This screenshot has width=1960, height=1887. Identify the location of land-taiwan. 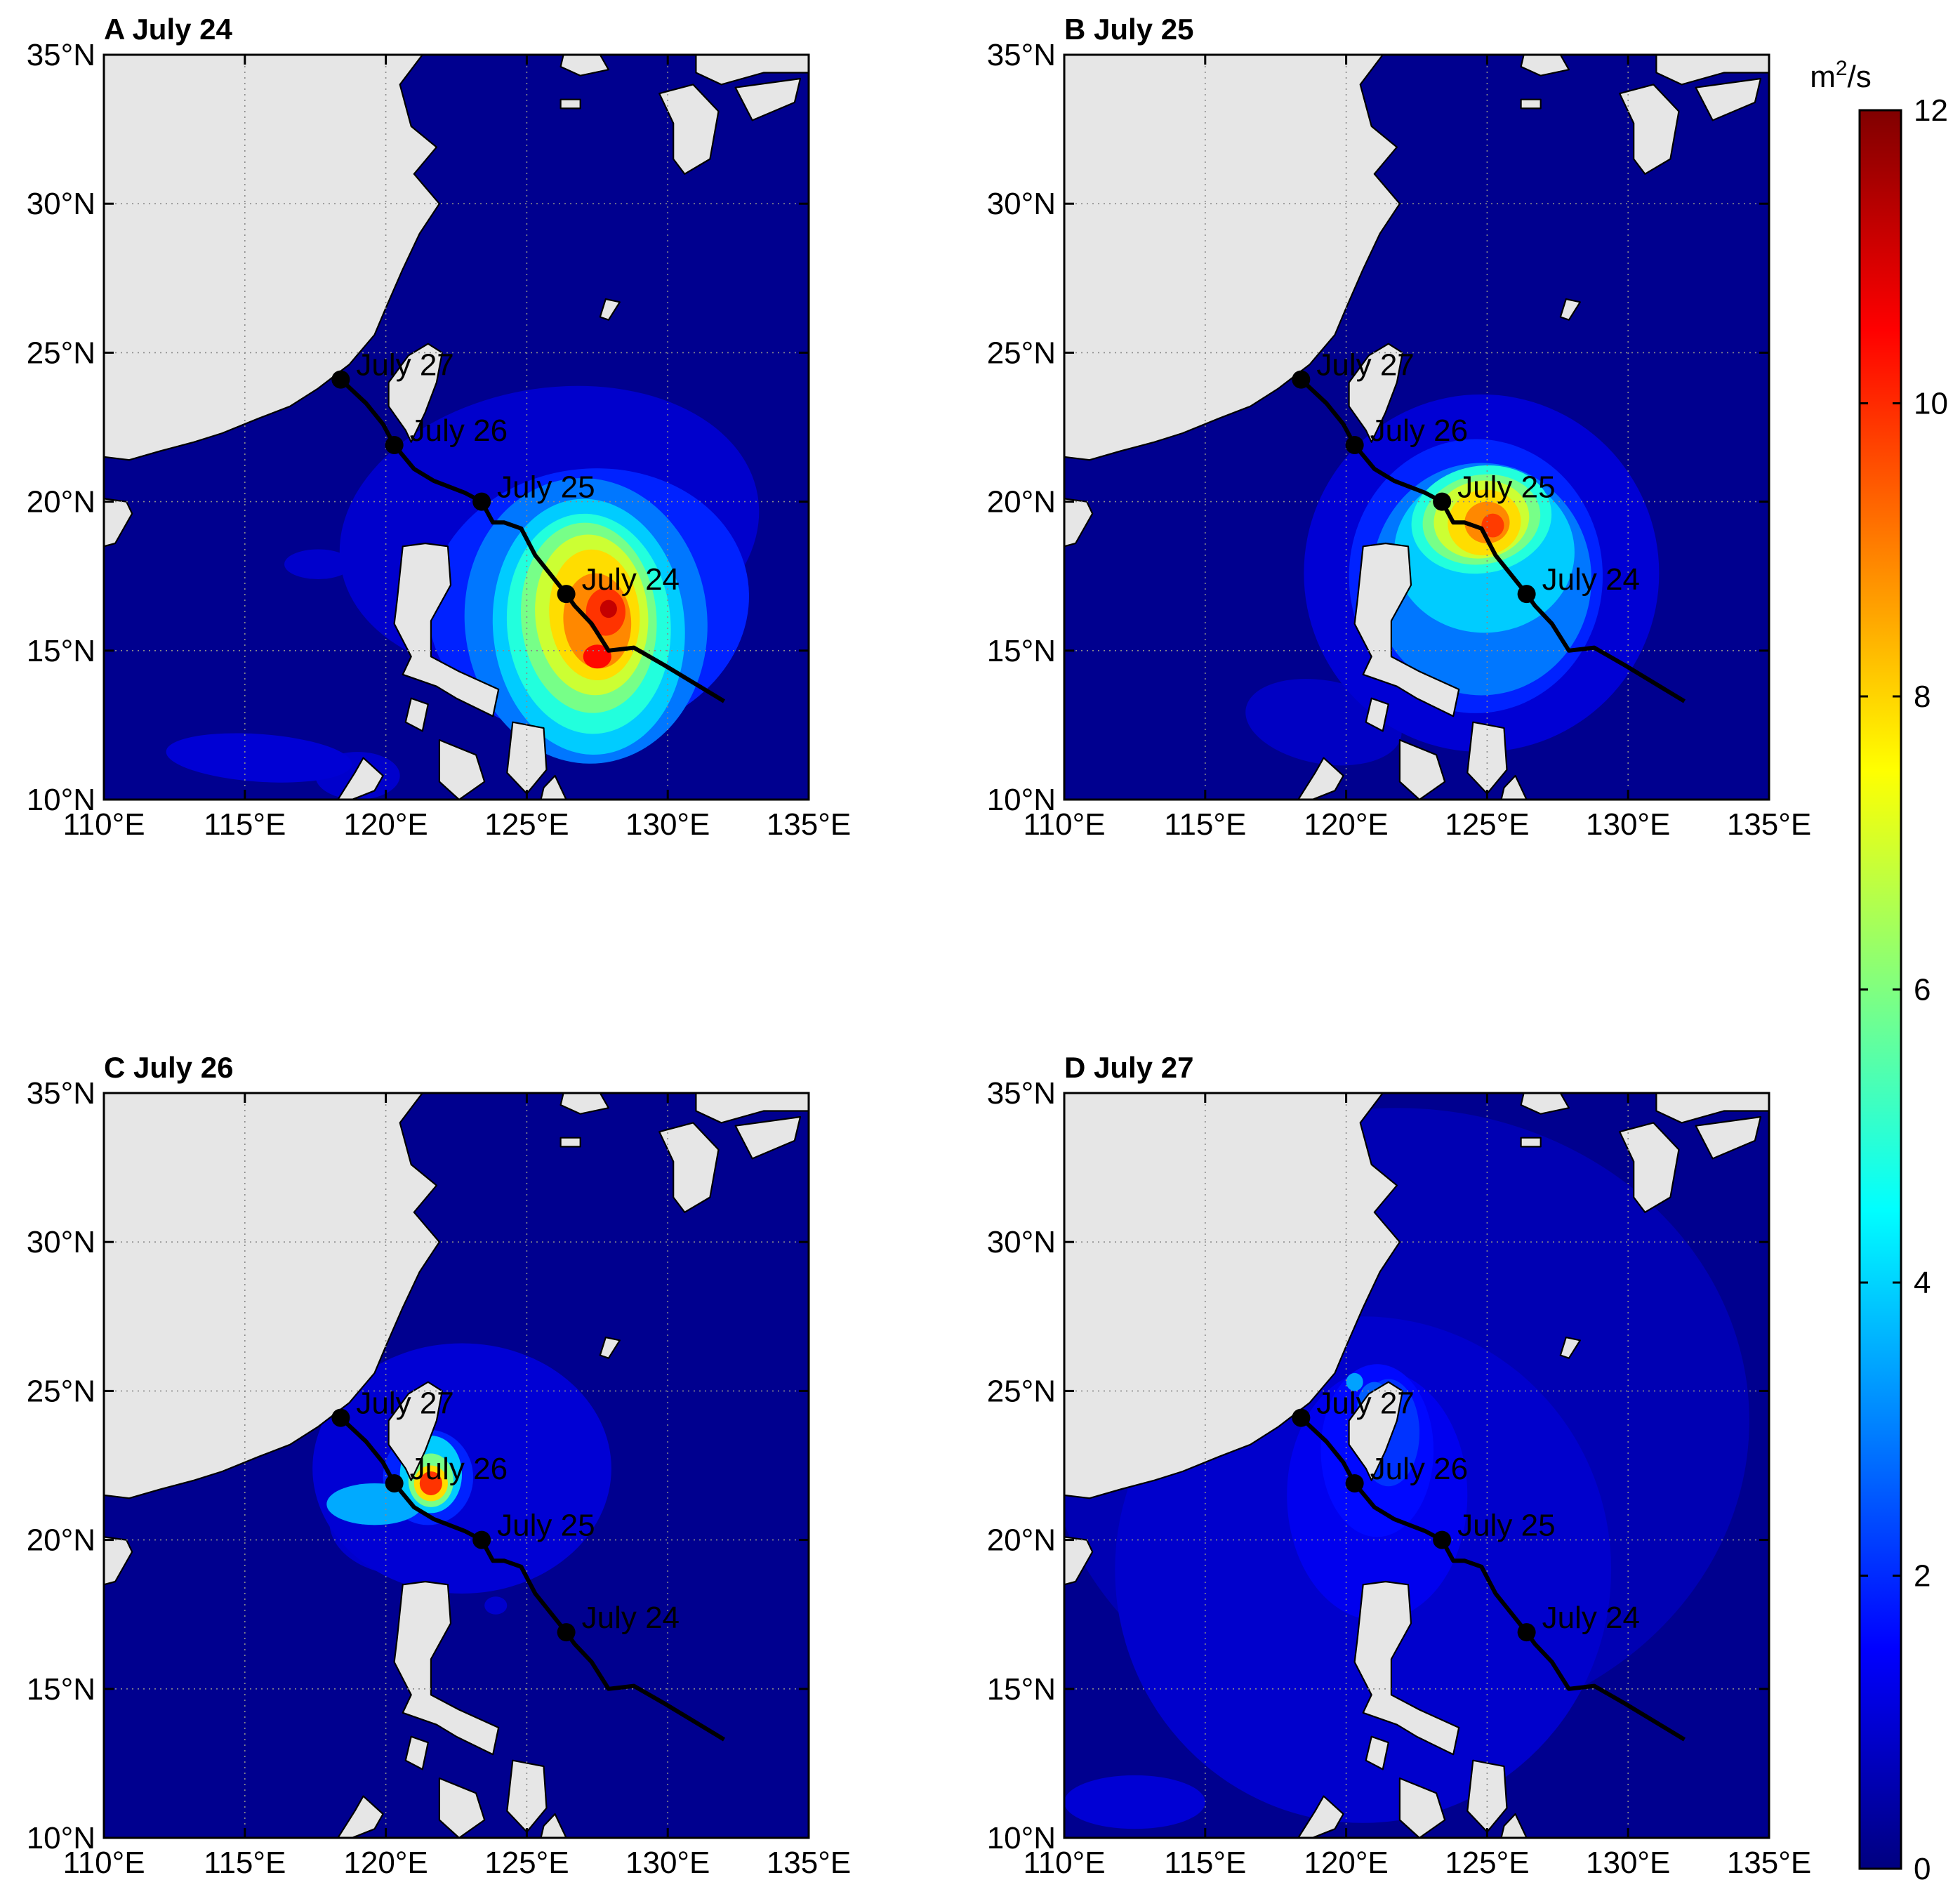
(415, 1431).